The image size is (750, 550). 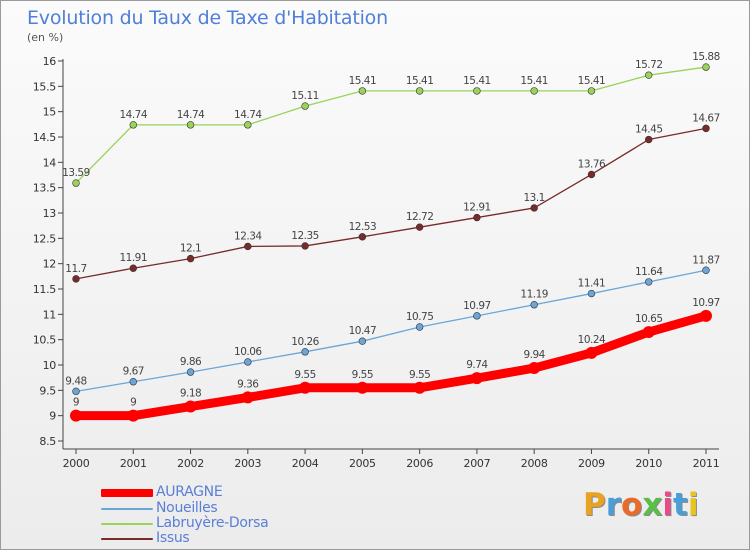 What do you see at coordinates (231, 538) in the screenshot?
I see `legend-item-issus: Issus` at bounding box center [231, 538].